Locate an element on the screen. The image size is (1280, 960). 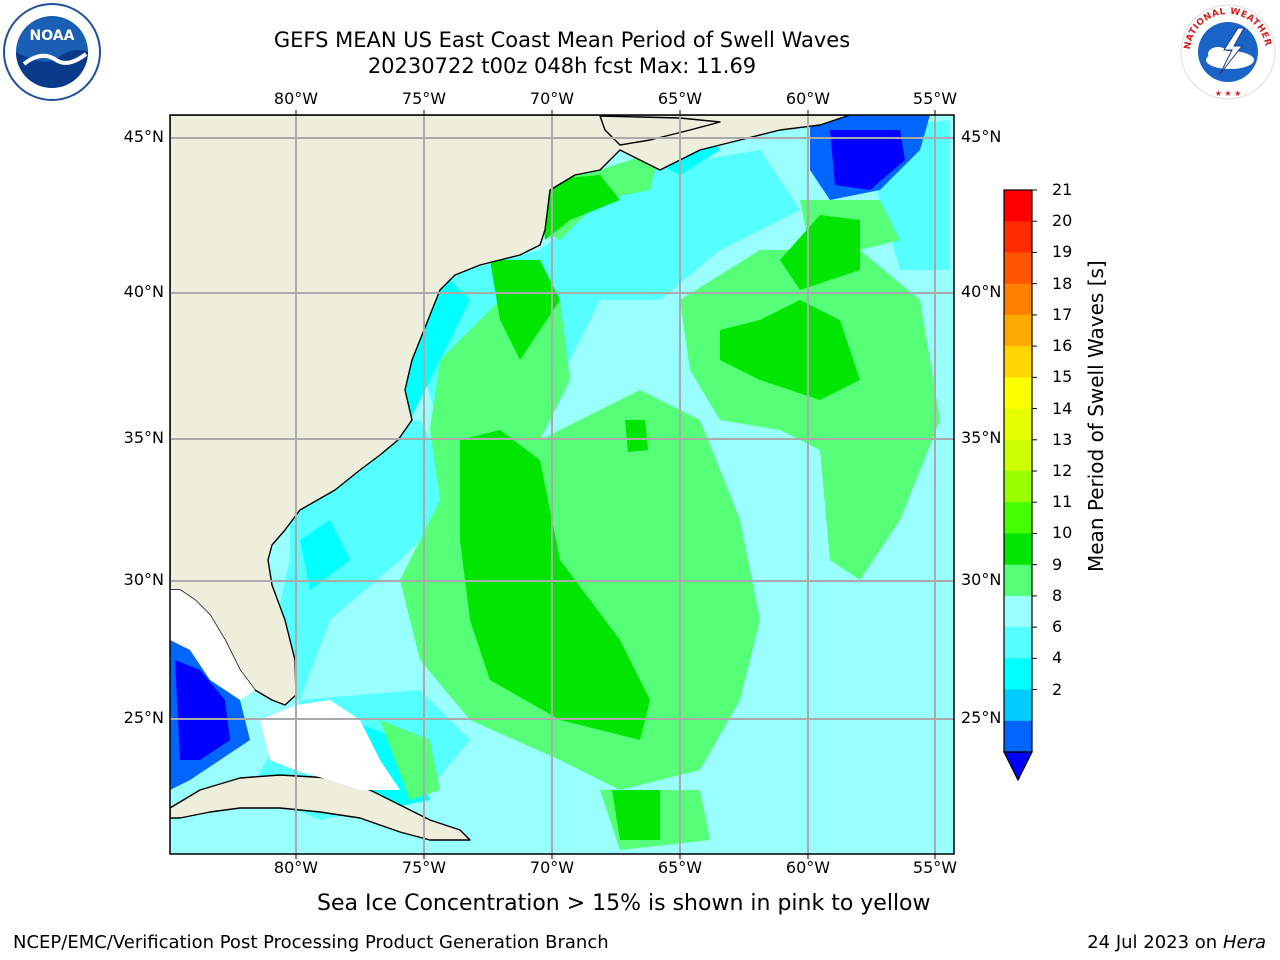
nws-logo: NATIONAL WEATHER SERVICE ★ ★ ★ is located at coordinates (1227, 51).